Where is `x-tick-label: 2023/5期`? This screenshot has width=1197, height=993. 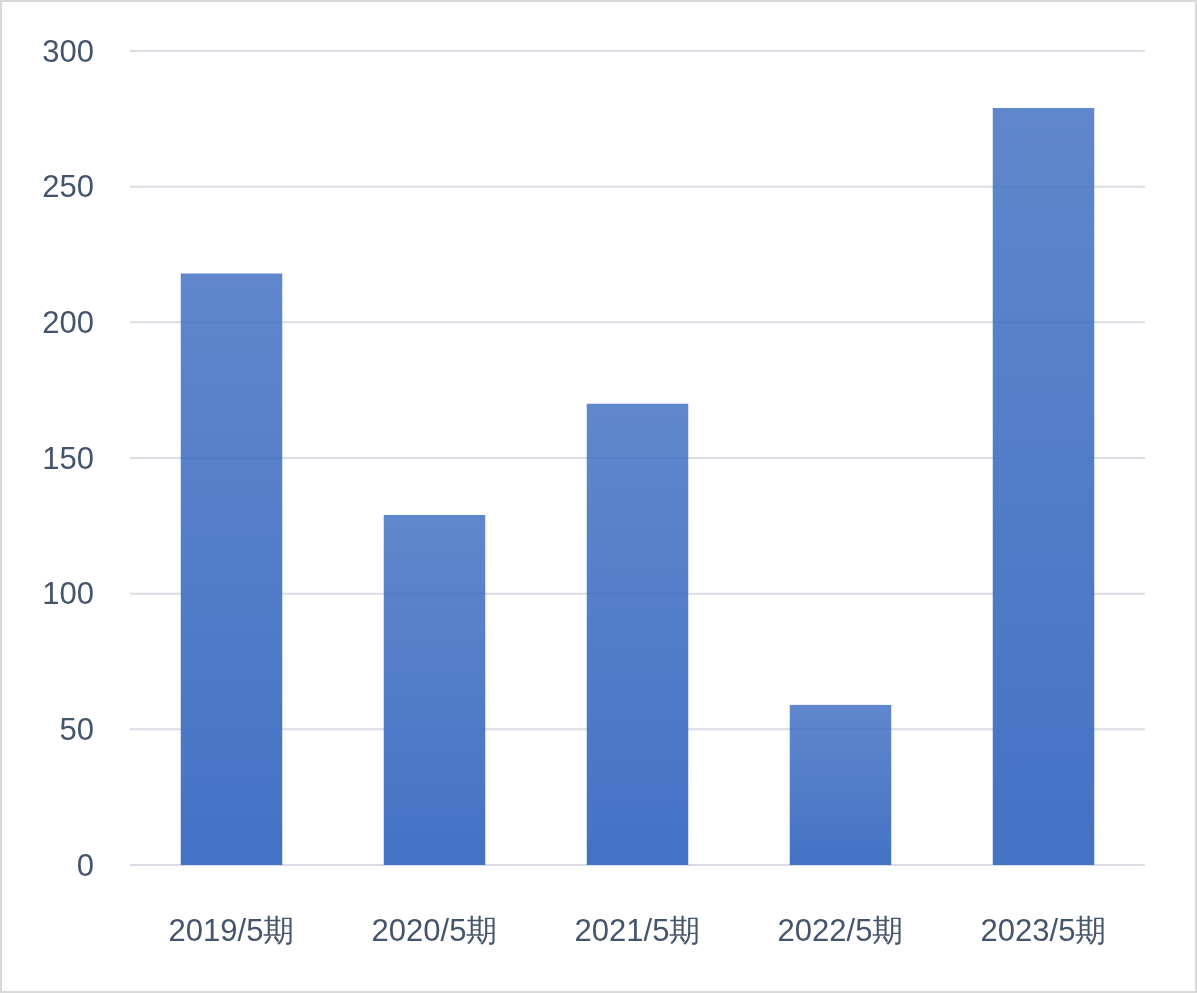
x-tick-label: 2023/5期 is located at coordinates (1043, 930).